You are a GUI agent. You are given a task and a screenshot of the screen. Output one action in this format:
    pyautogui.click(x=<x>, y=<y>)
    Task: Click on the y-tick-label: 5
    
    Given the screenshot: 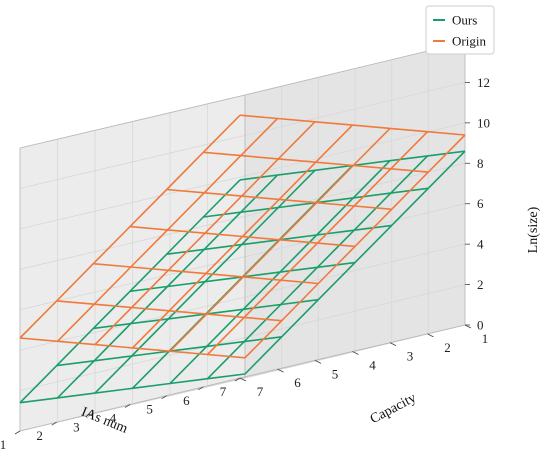 What is the action you would take?
    pyautogui.click(x=335, y=373)
    